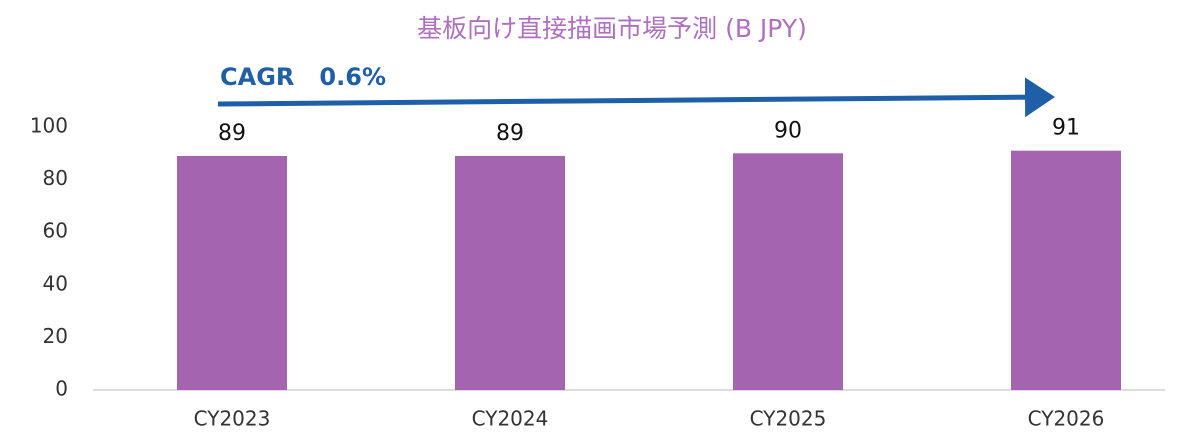  What do you see at coordinates (232, 419) in the screenshot?
I see `x-tick-label: CY2023` at bounding box center [232, 419].